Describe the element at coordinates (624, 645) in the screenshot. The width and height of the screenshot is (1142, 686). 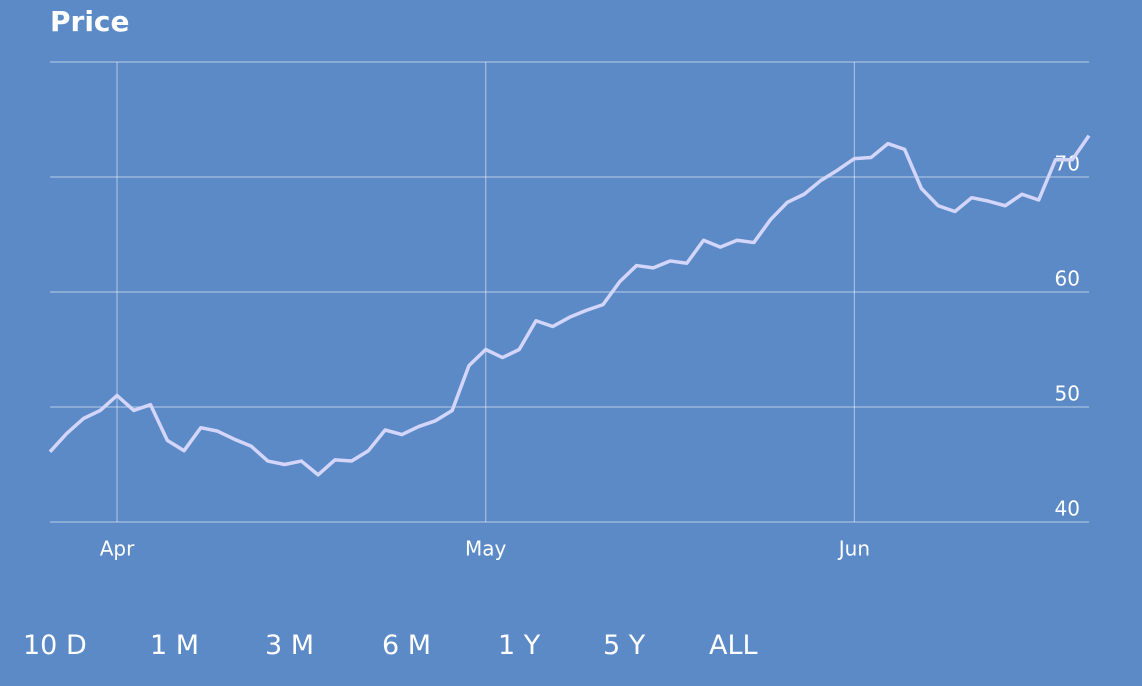
I see `range-button: 5 Y` at that location.